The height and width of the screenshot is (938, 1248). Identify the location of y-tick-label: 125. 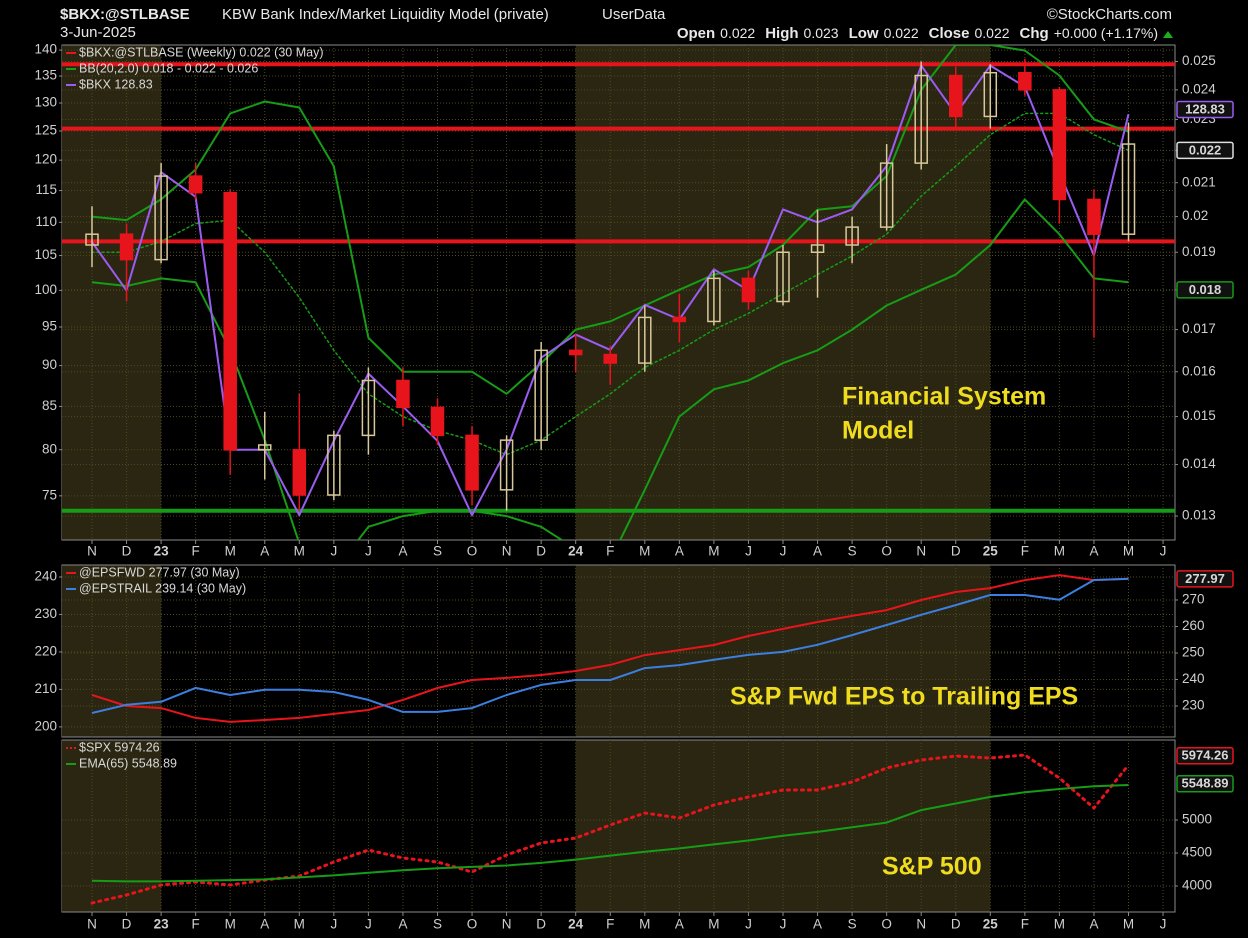
(45, 130).